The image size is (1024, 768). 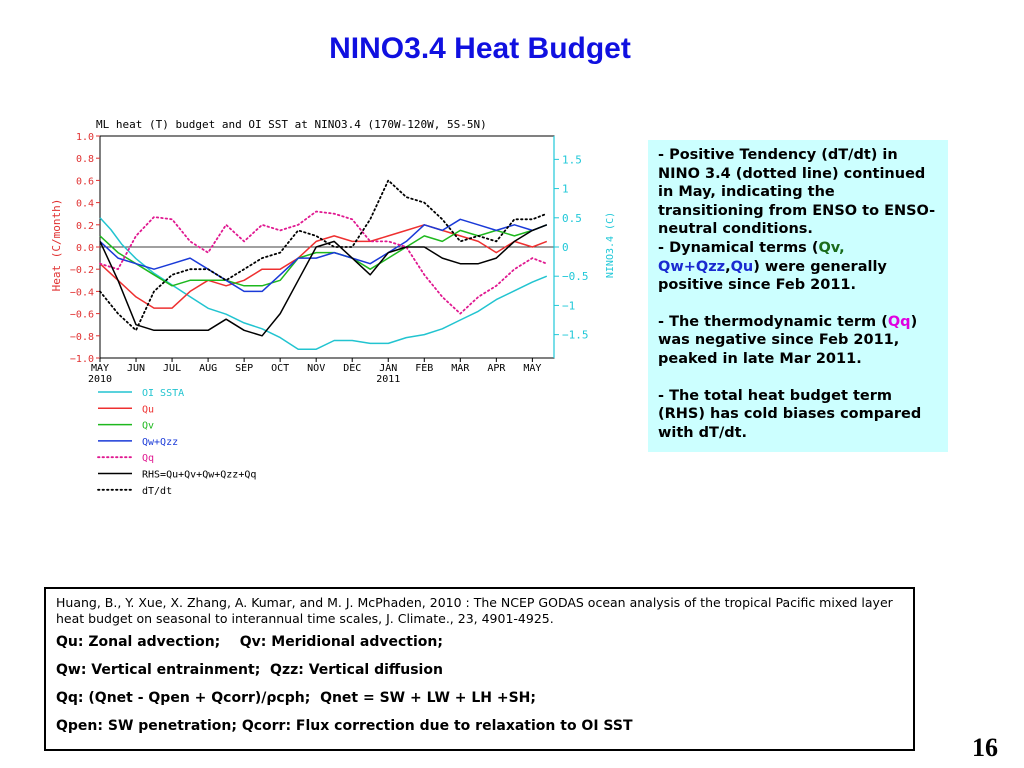 I want to click on y-left-tick-label: −0.4, so click(x=82, y=292).